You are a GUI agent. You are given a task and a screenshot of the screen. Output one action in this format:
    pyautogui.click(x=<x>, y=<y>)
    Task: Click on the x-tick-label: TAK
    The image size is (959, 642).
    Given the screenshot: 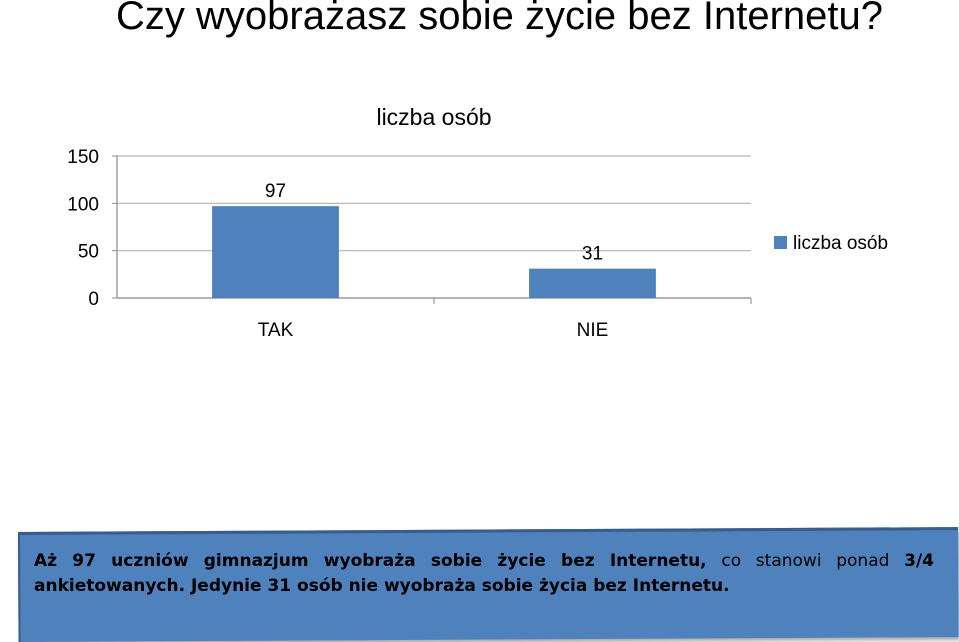 What is the action you would take?
    pyautogui.click(x=276, y=330)
    